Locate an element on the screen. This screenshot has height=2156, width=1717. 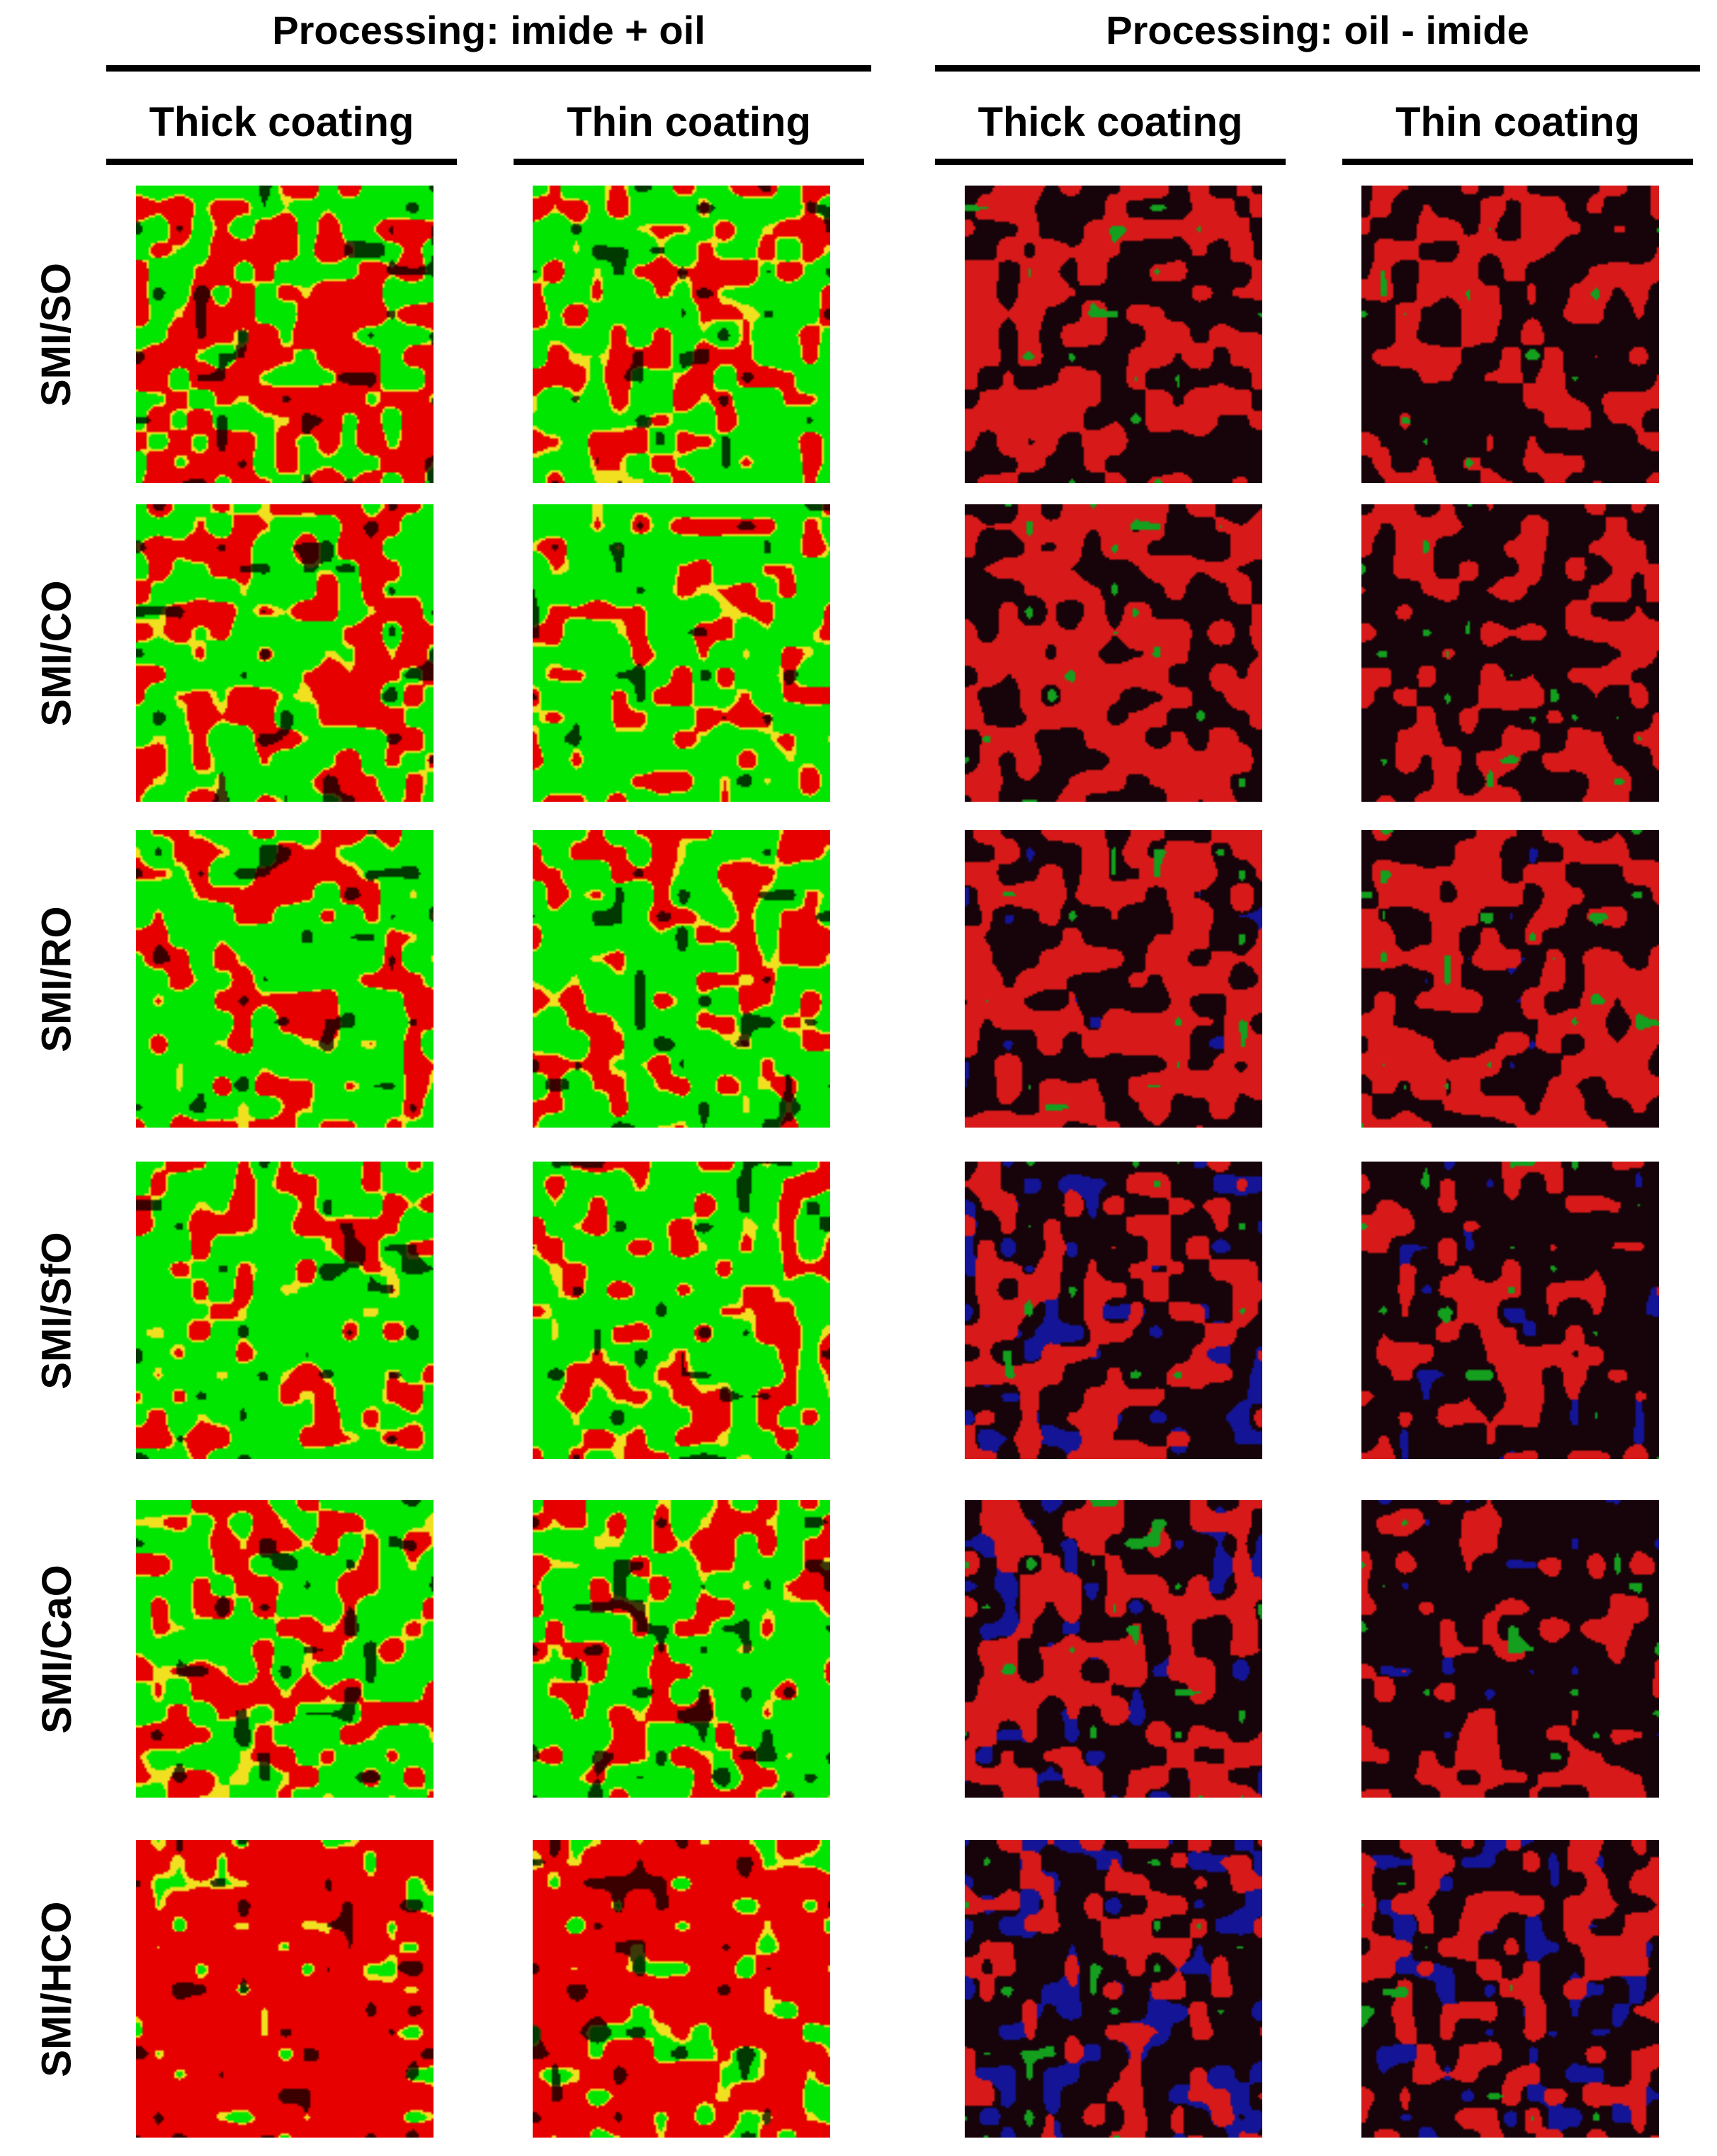
row-label-smi-sfo: SMI/SfO is located at coordinates (56, 1311).